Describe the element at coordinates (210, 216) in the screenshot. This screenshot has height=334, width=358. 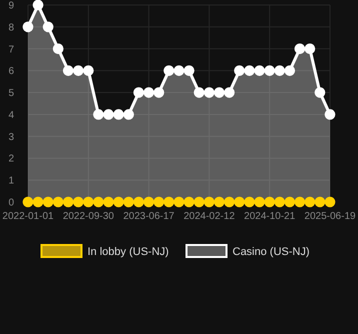
I see `x-tick-label: 2024-02-12` at that location.